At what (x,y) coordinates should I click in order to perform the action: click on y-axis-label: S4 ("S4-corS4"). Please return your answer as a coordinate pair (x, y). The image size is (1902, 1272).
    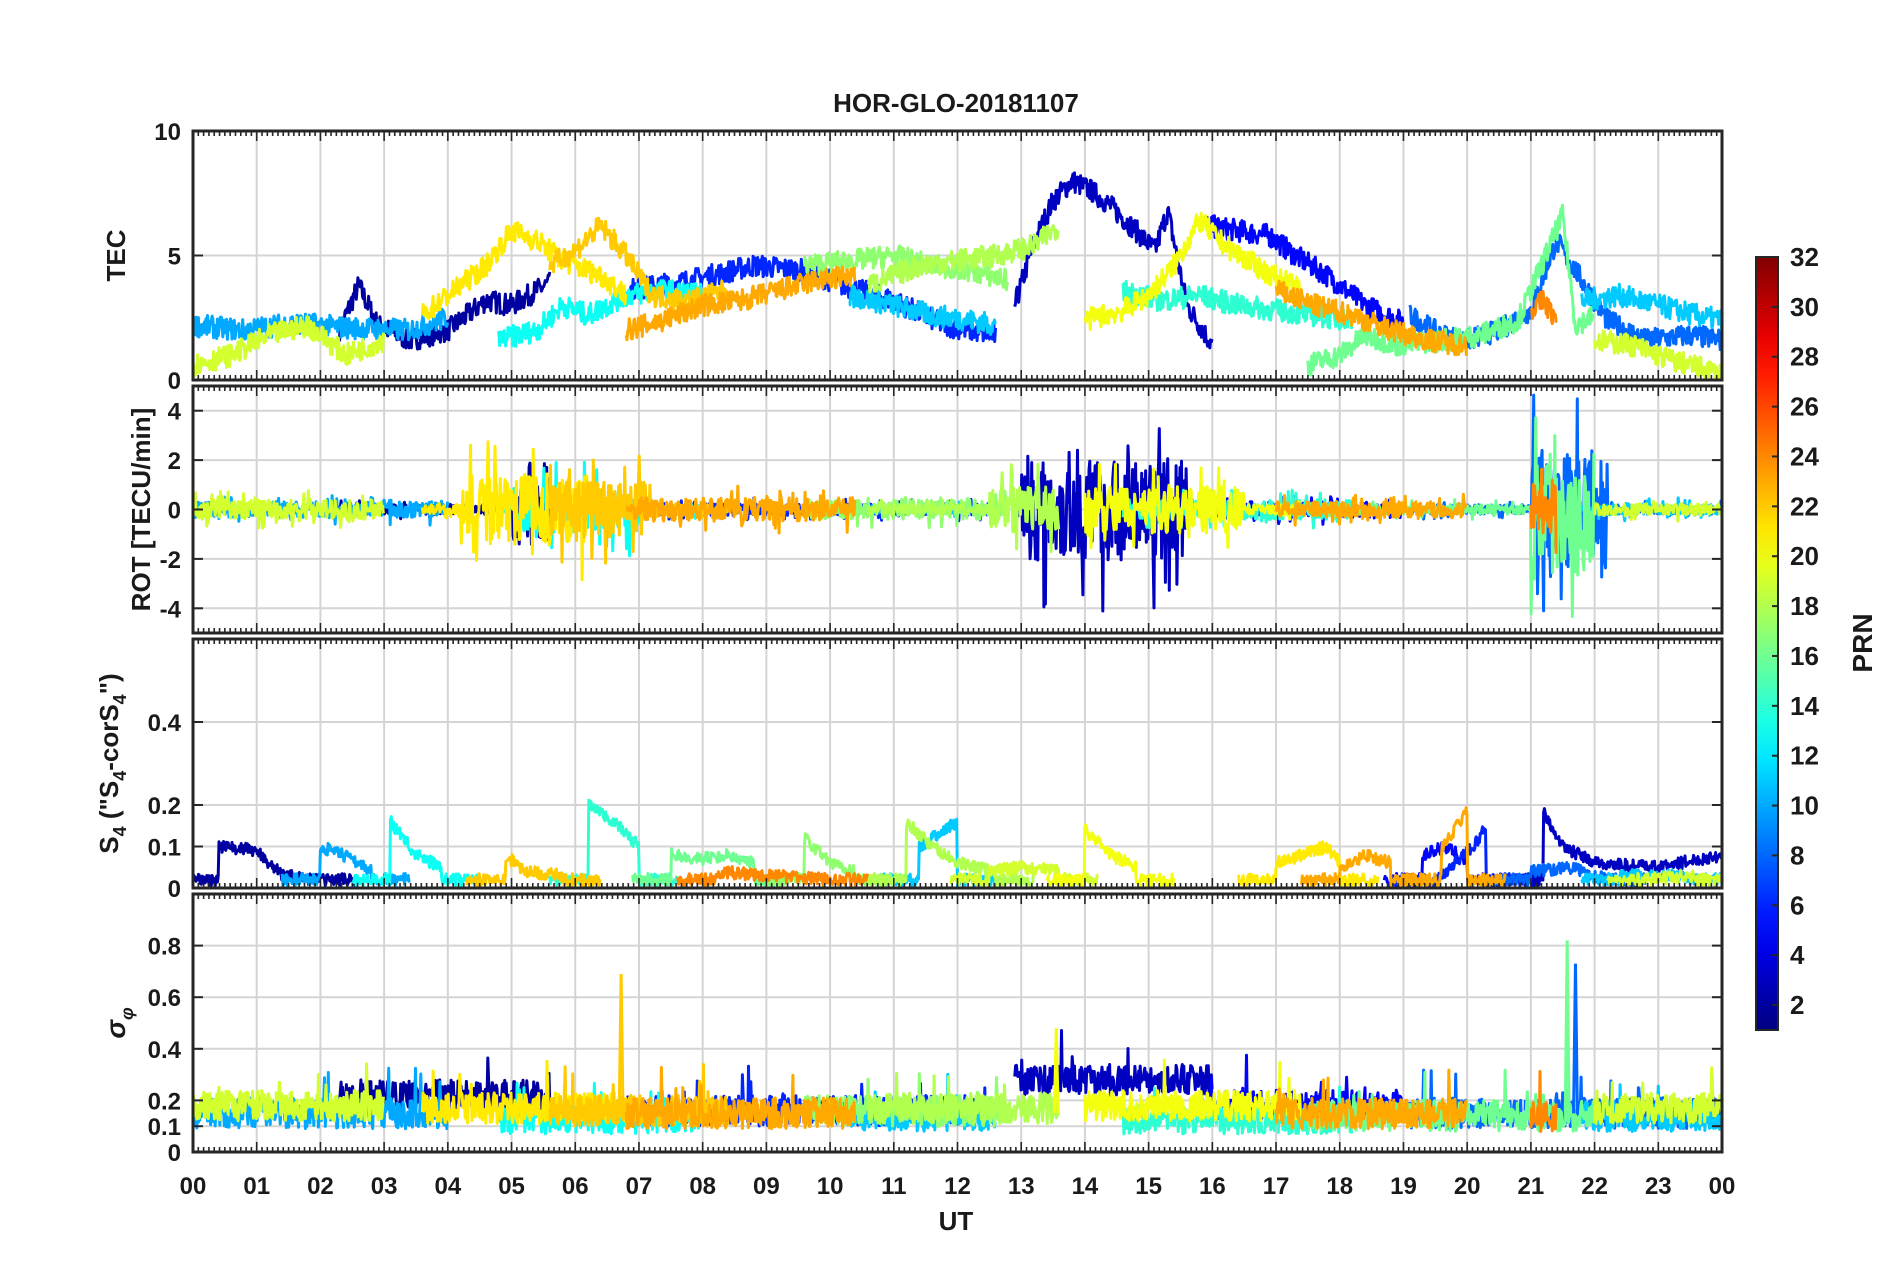
    Looking at the image, I should click on (112, 763).